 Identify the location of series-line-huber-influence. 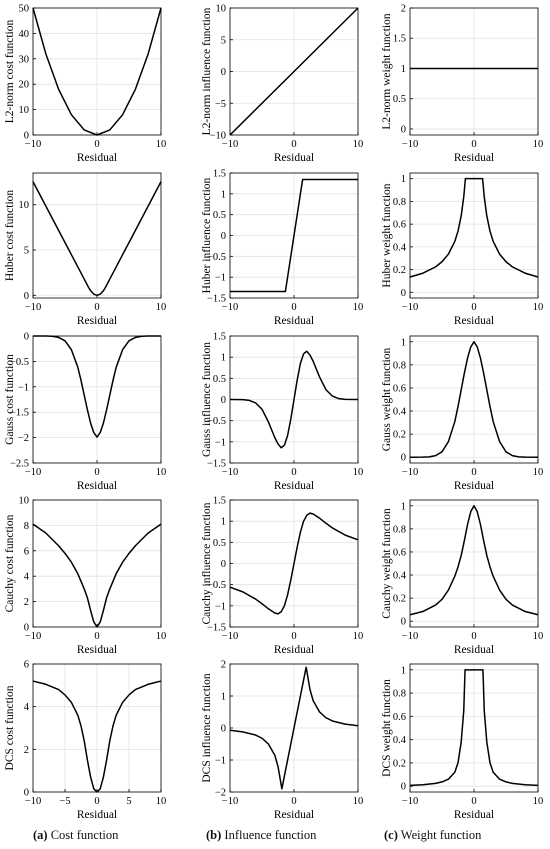
(294, 235).